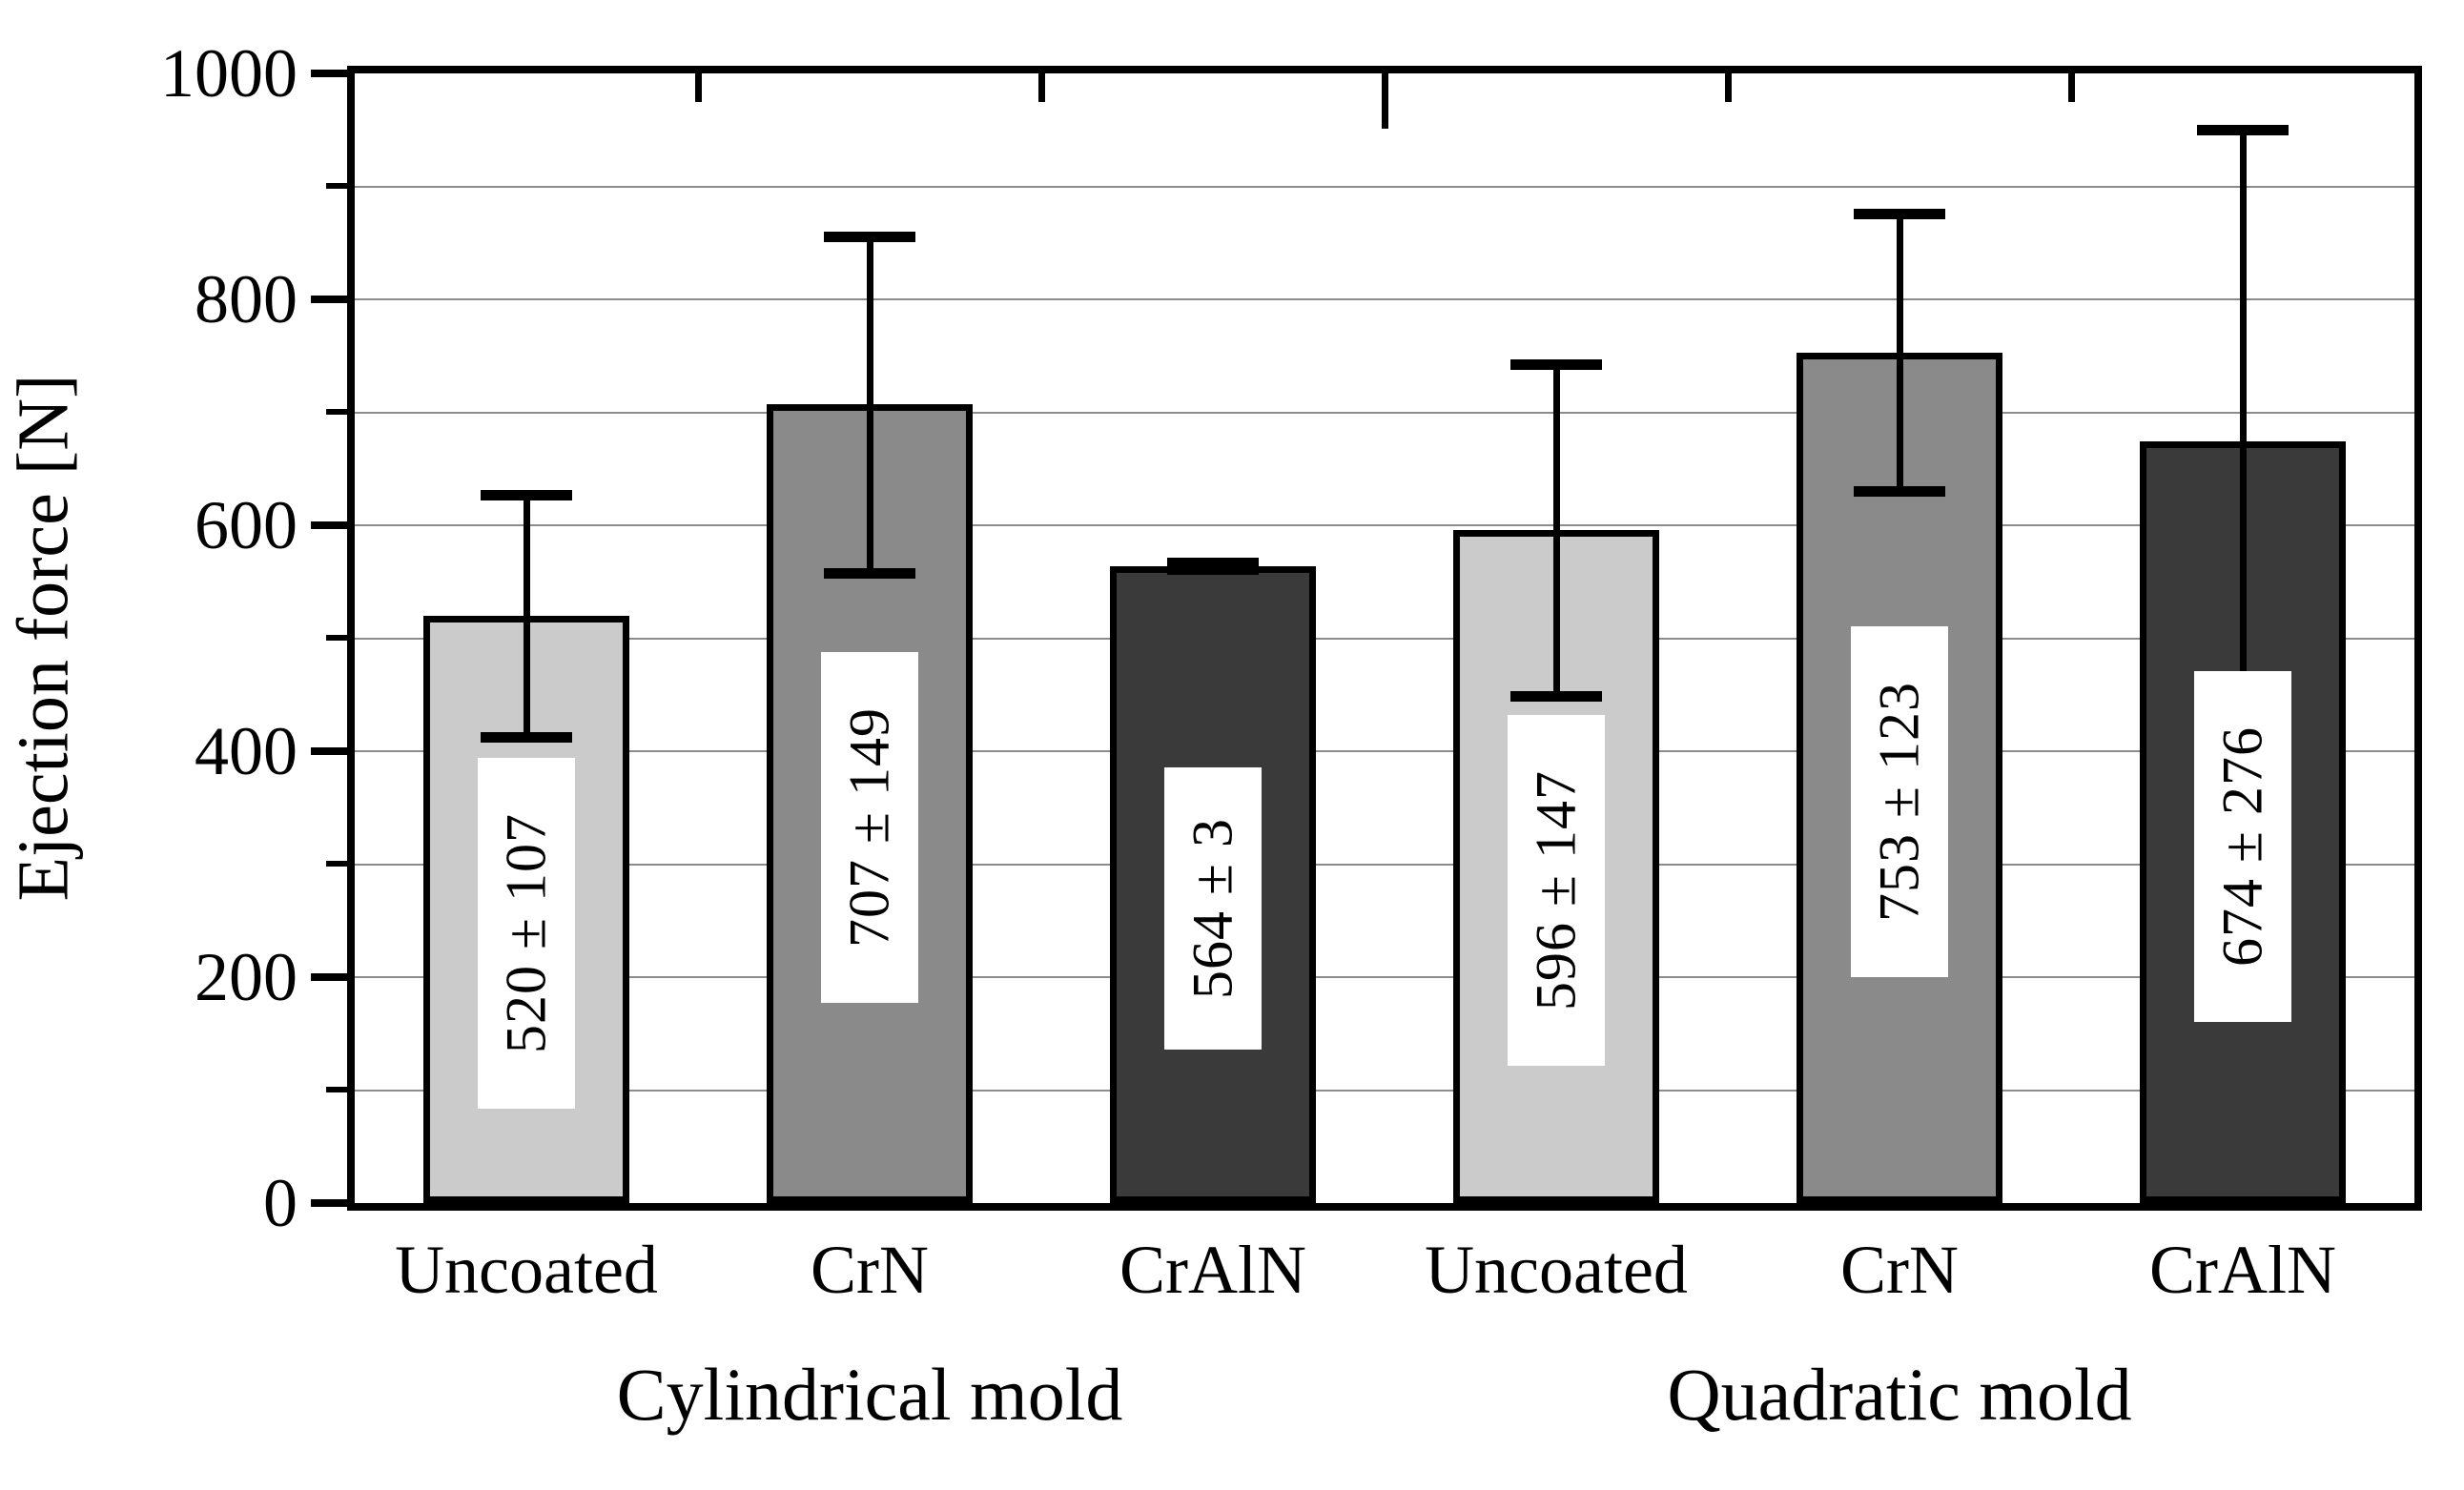  What do you see at coordinates (280, 1203) in the screenshot?
I see `y-tick-label-0: 0` at bounding box center [280, 1203].